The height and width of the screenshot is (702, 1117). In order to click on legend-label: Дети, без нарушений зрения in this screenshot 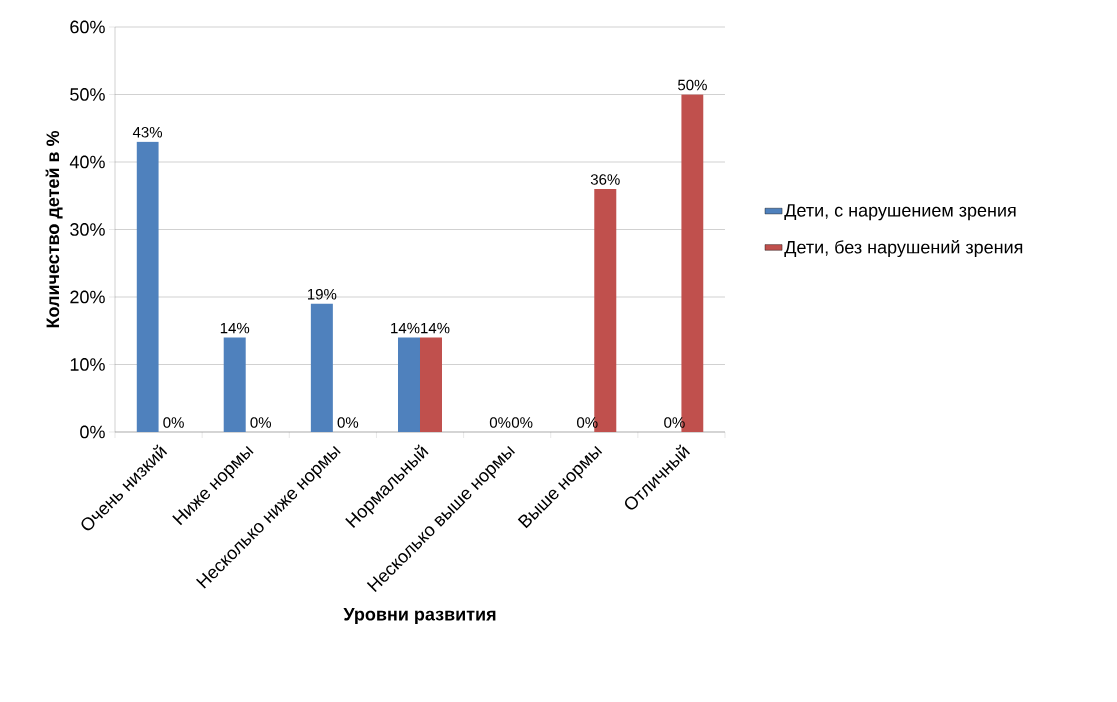, I will do `click(903, 249)`.